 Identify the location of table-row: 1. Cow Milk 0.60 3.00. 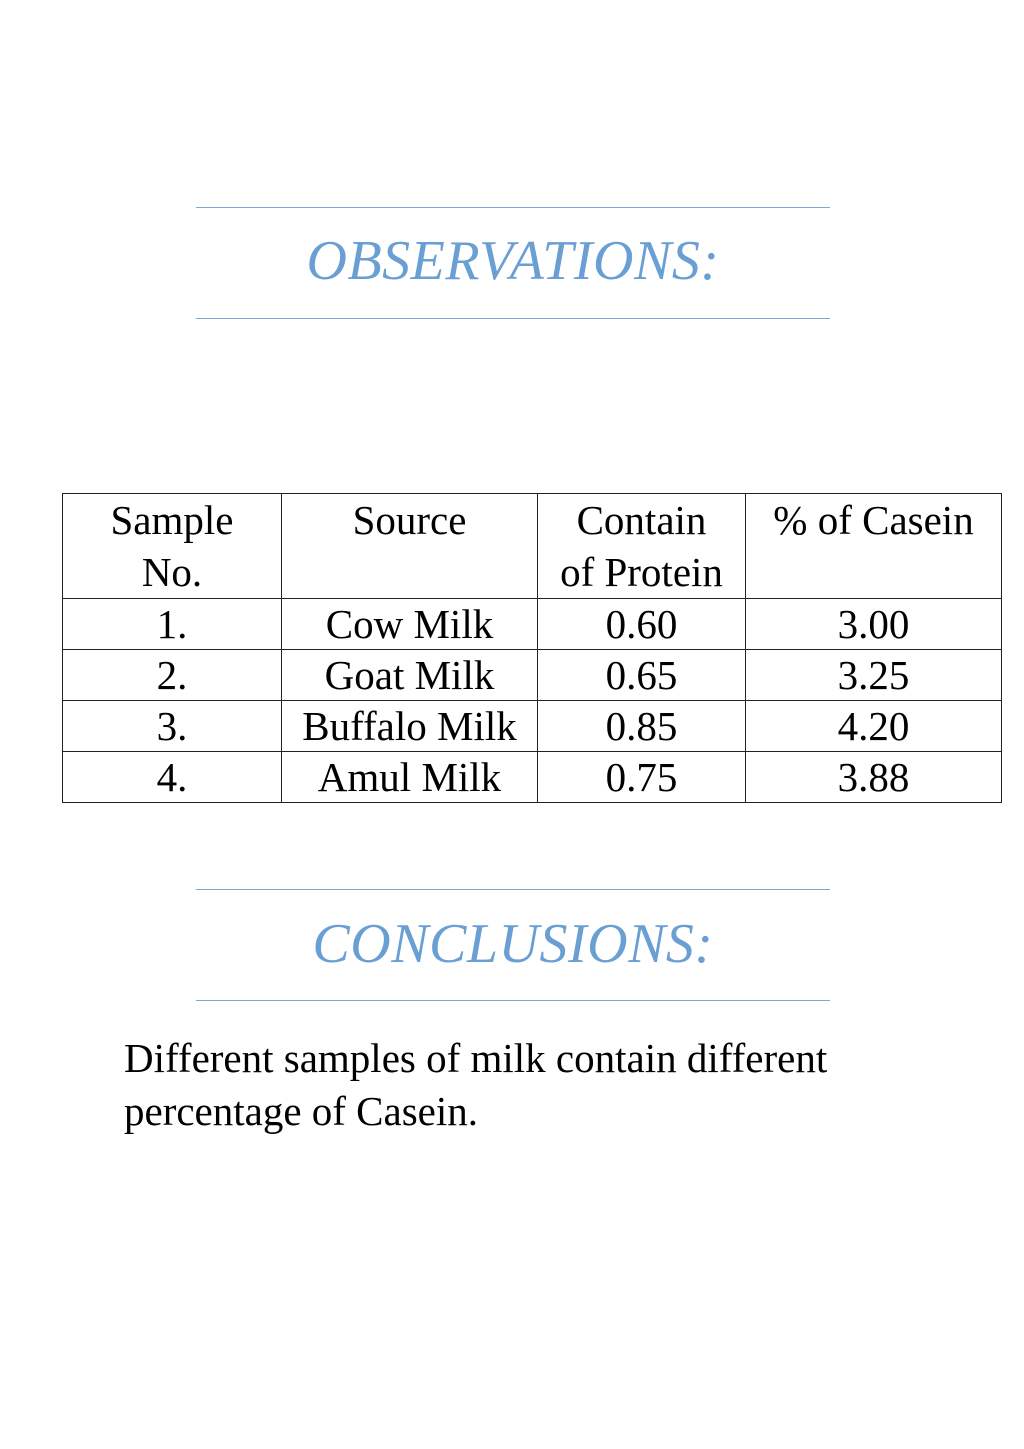
(532, 624).